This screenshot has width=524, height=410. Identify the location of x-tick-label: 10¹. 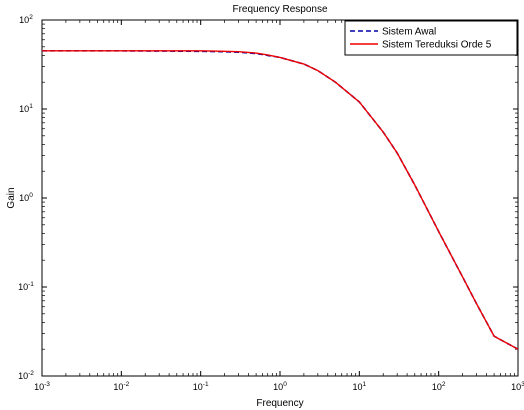
(360, 386).